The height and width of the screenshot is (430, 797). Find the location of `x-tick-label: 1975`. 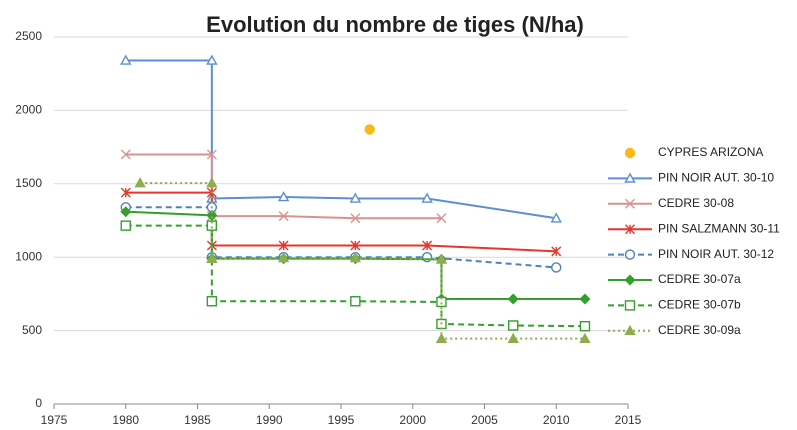

x-tick-label: 1975 is located at coordinates (54, 420).